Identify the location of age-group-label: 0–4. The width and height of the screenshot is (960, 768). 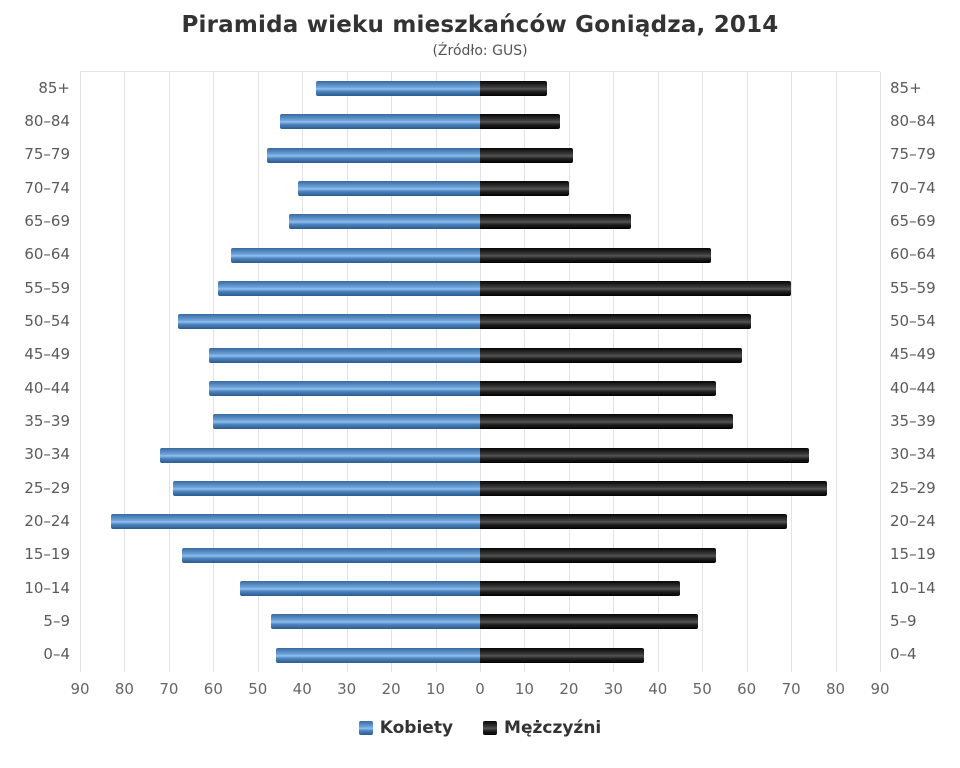
(903, 654).